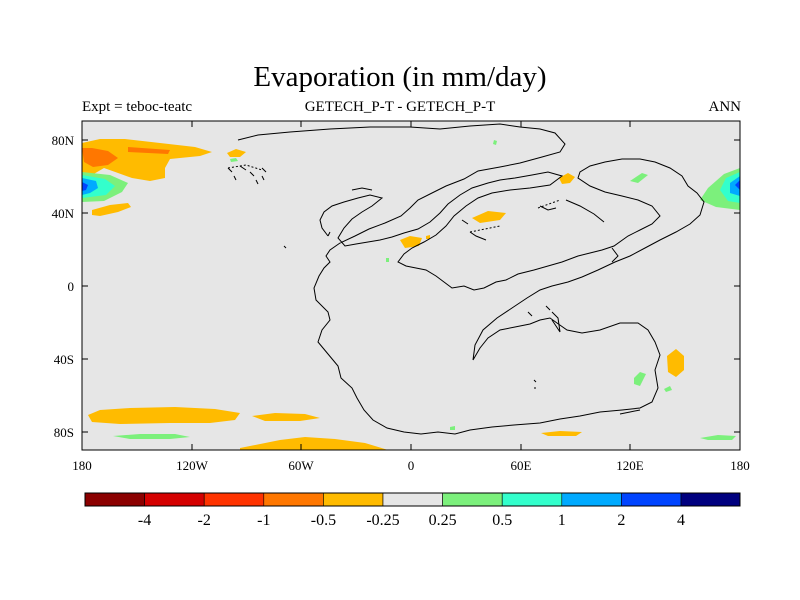  What do you see at coordinates (725, 107) in the screenshot?
I see `season-label: ANN` at bounding box center [725, 107].